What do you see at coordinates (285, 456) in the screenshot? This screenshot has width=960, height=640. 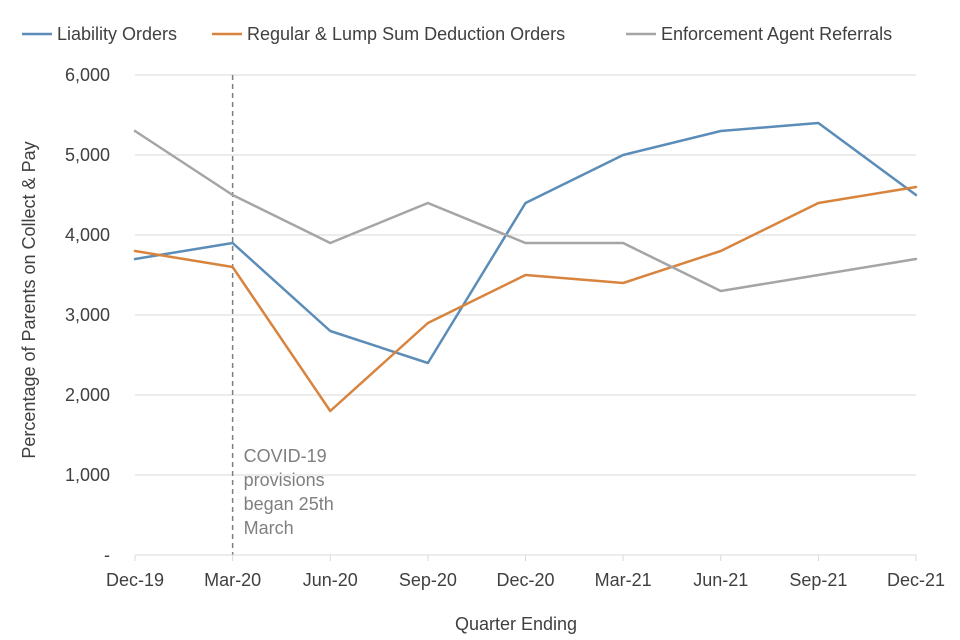 I see `covid-annotation-text: COVID-19` at bounding box center [285, 456].